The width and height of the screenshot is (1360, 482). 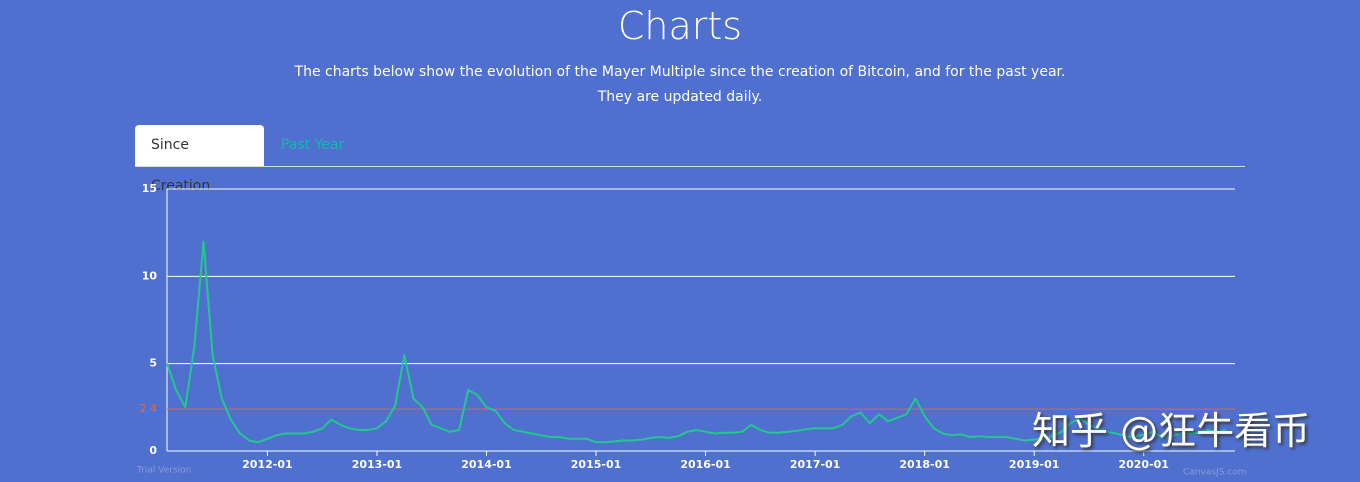 What do you see at coordinates (149, 188) in the screenshot?
I see `y-tick-label: 15` at bounding box center [149, 188].